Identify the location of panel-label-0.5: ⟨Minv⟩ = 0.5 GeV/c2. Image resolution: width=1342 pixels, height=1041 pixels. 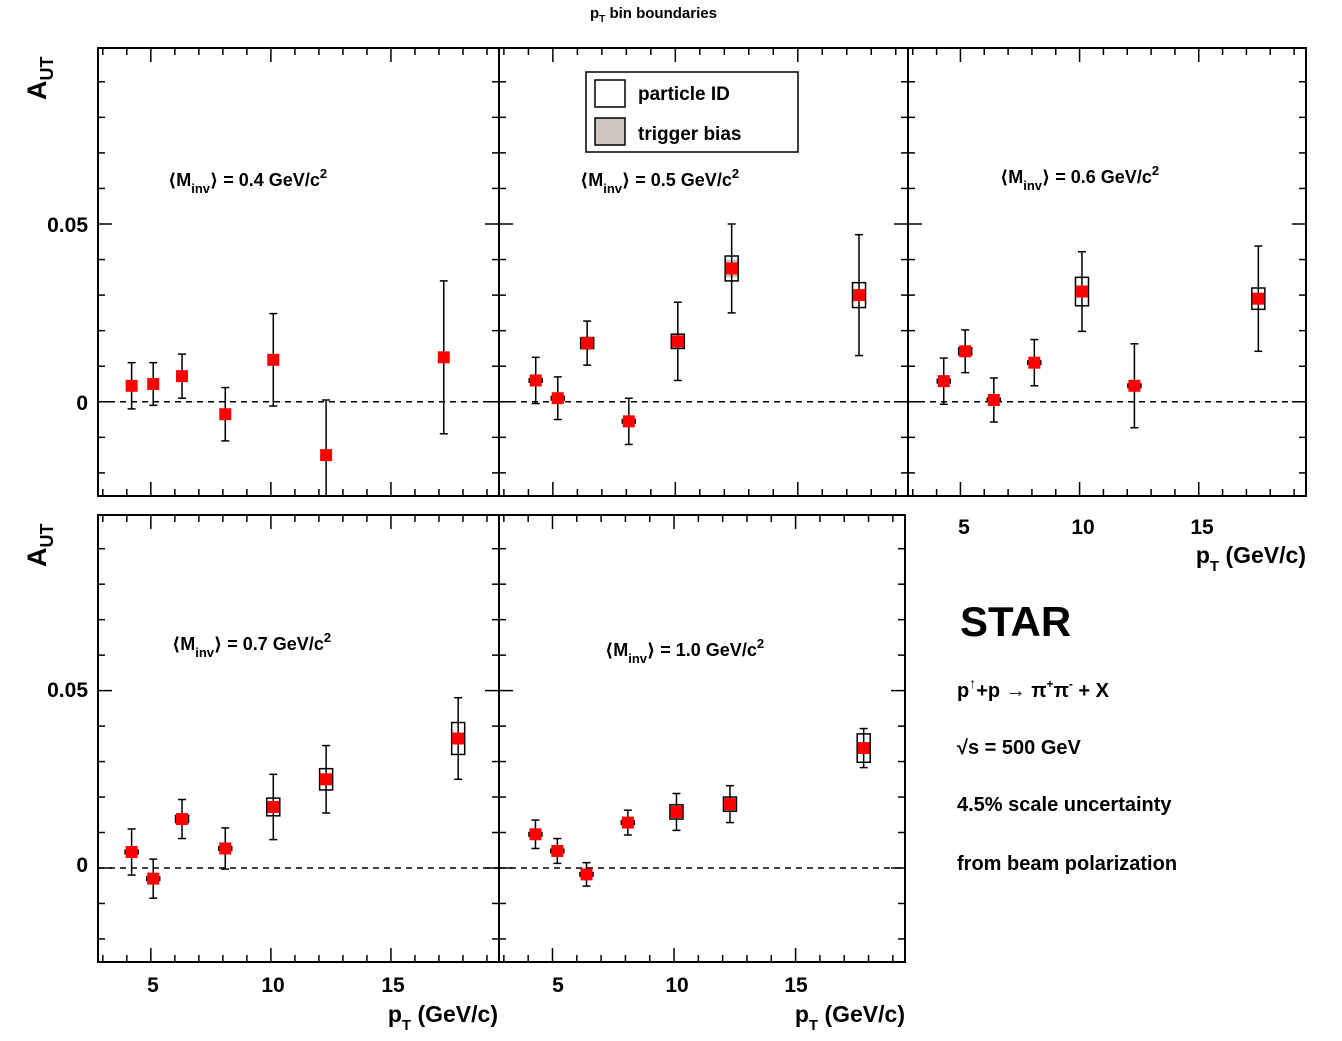
(659, 181).